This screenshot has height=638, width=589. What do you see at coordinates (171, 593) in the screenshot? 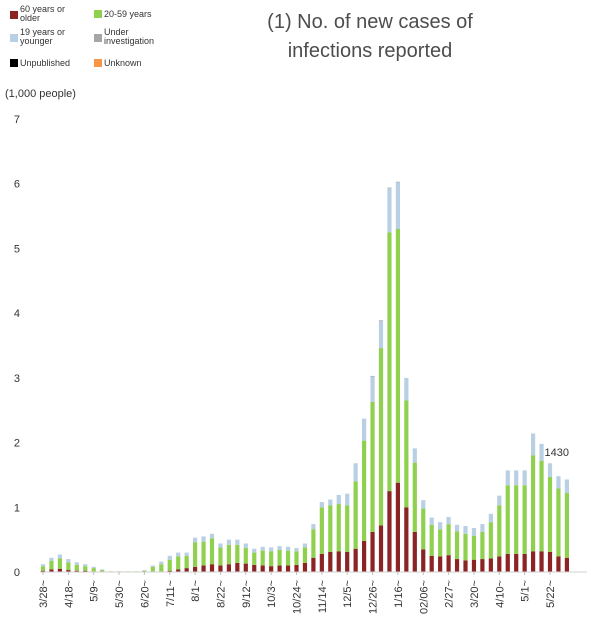
I see `x-tick-label-5: 7/11~` at bounding box center [171, 593].